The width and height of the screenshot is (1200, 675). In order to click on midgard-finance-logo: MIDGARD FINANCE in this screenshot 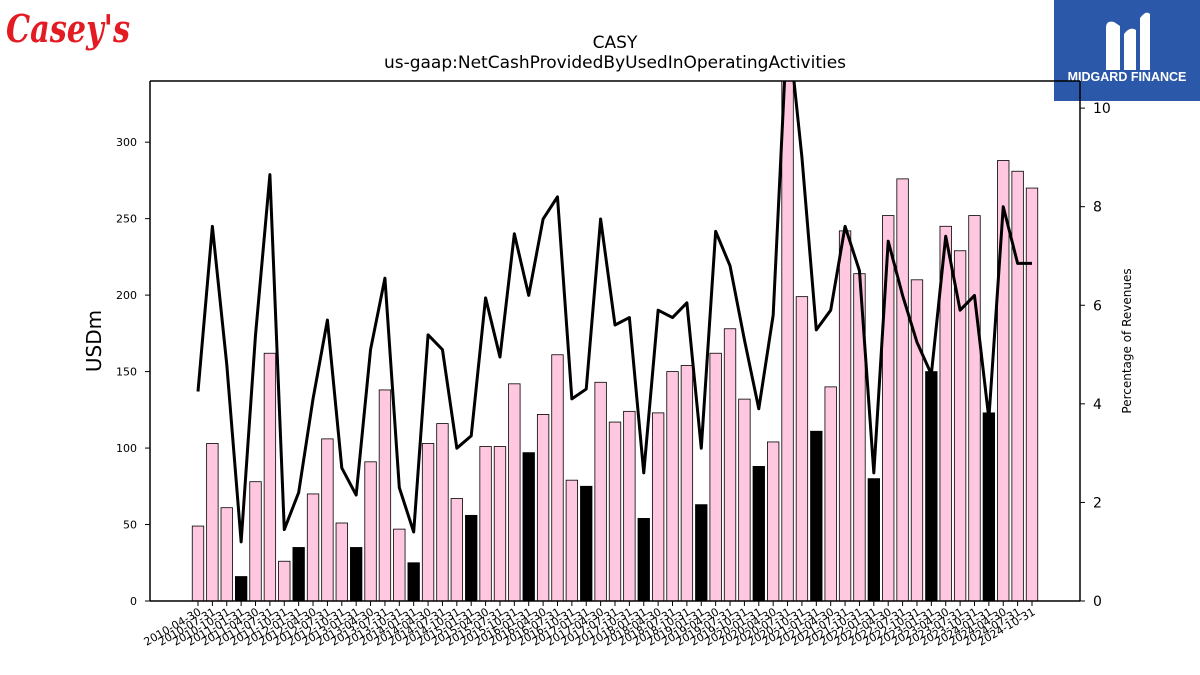, I will do `click(1127, 50)`.